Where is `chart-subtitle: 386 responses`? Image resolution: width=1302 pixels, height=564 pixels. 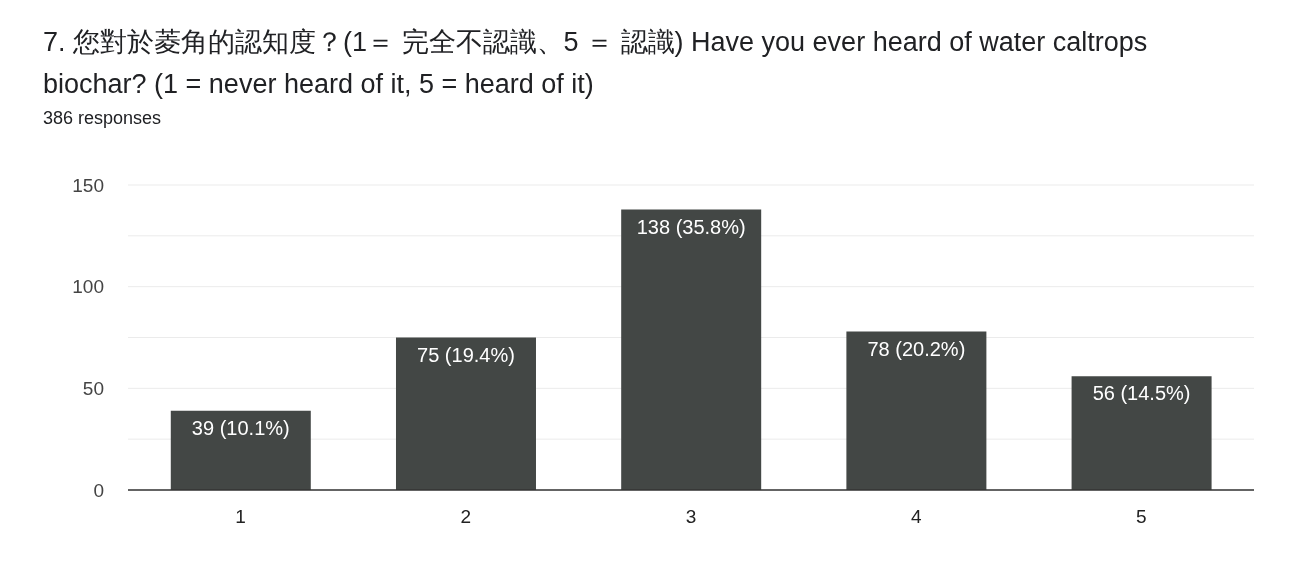
chart-subtitle: 386 responses is located at coordinates (103, 118).